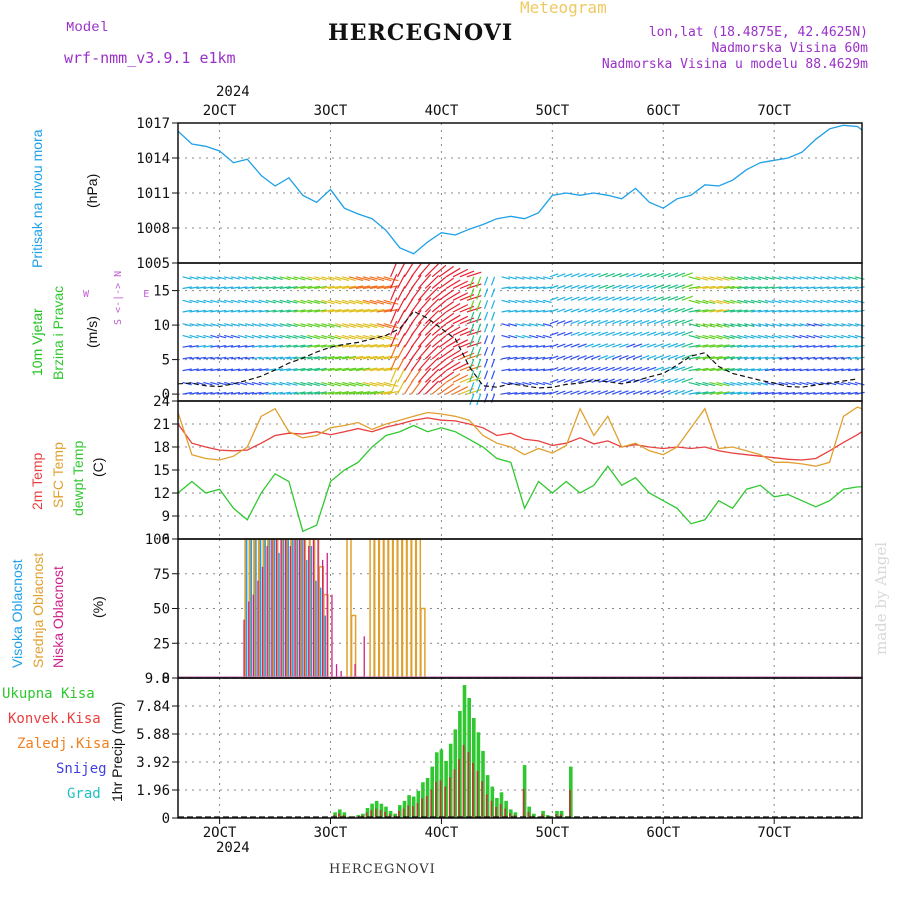 The height and width of the screenshot is (900, 900). I want to click on ytick-label-4-1: 1.96, so click(153, 791).